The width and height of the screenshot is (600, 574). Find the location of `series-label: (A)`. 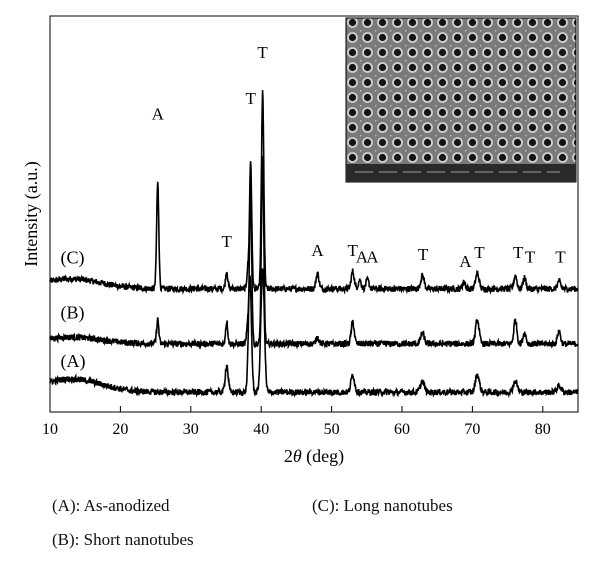

series-label: (A) is located at coordinates (73, 361).